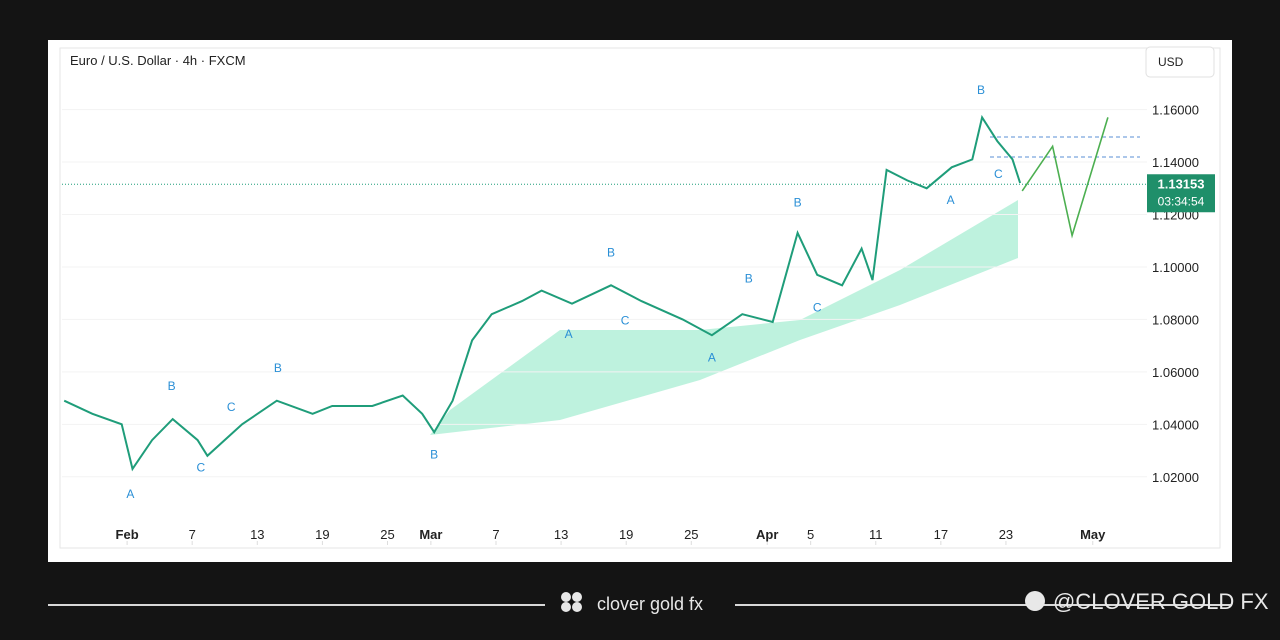 The image size is (1280, 640). I want to click on y-tick-label: 1.08000, so click(1175, 319).